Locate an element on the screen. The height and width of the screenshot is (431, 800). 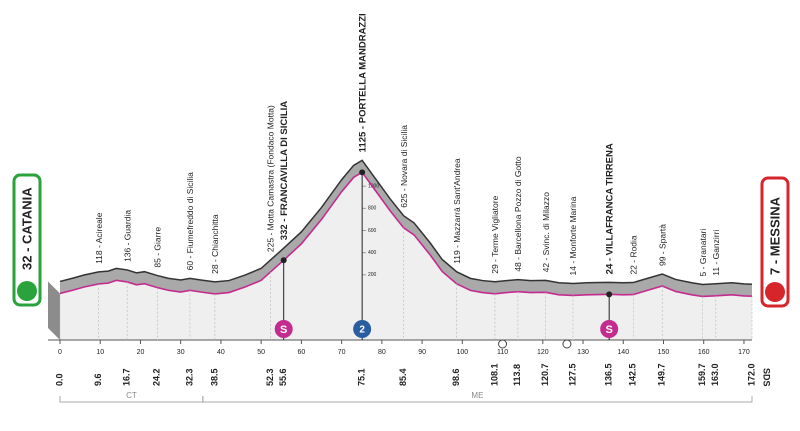
waypoint-label: 14 - Monforte Marina is located at coordinates (573, 235).